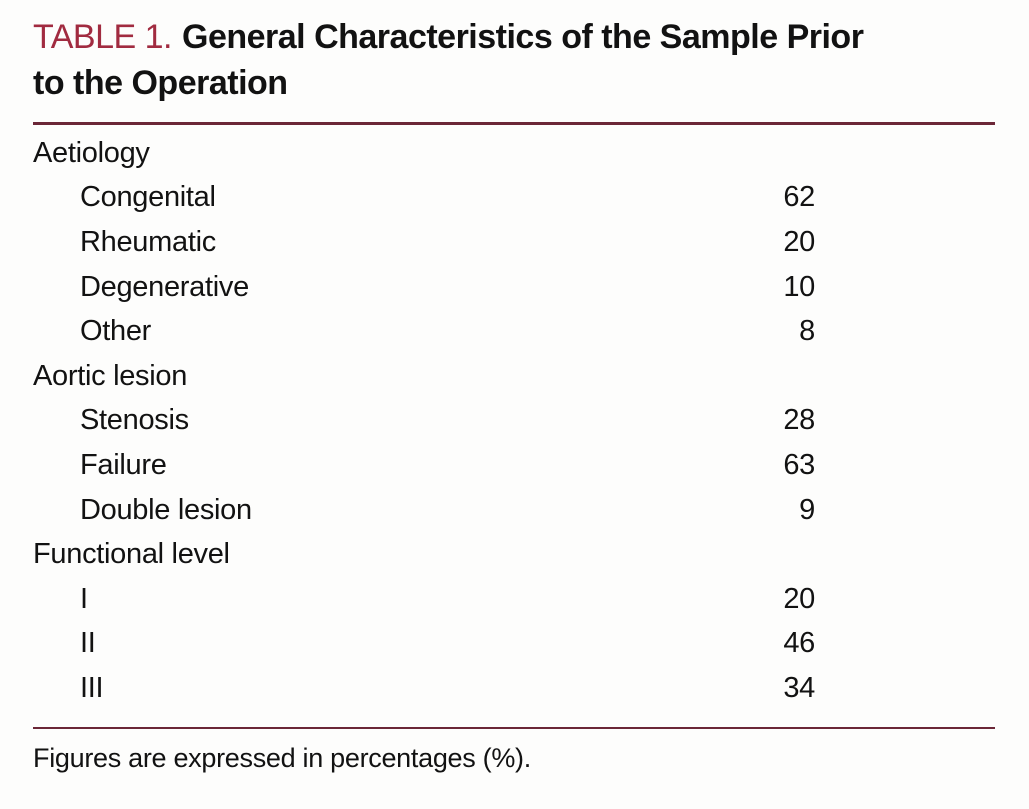 The height and width of the screenshot is (809, 1029). Describe the element at coordinates (160, 83) in the screenshot. I see `table-title-line2: to the Operation` at that location.